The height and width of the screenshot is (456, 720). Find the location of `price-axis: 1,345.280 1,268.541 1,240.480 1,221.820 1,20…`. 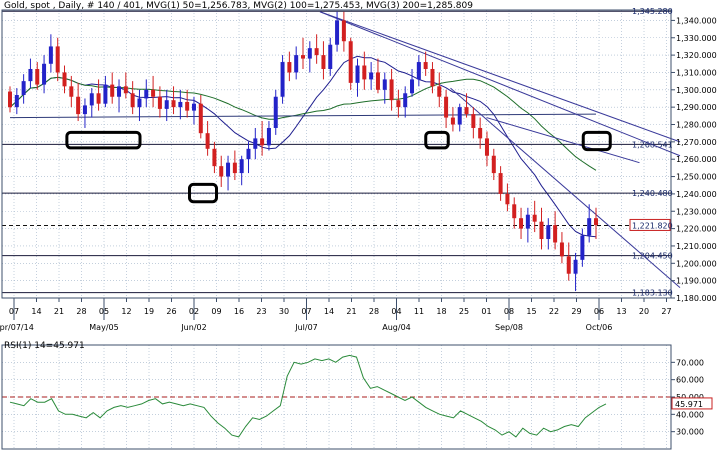

price-axis: 1,345.280 1,268.541 1,240.480 1,221.820 1,20… is located at coordinates (673, 155).